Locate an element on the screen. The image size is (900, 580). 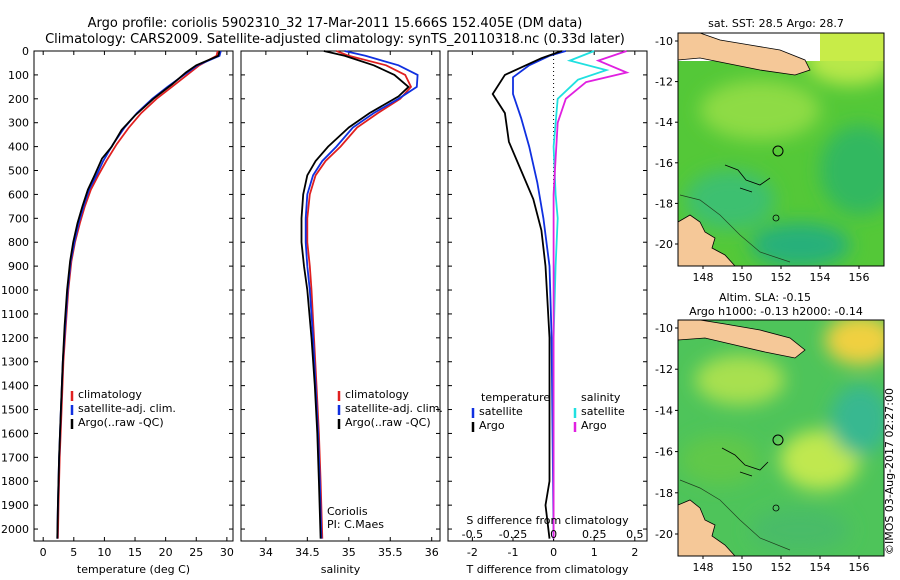
x-tick-label: 35.5 is located at coordinates (390, 552).